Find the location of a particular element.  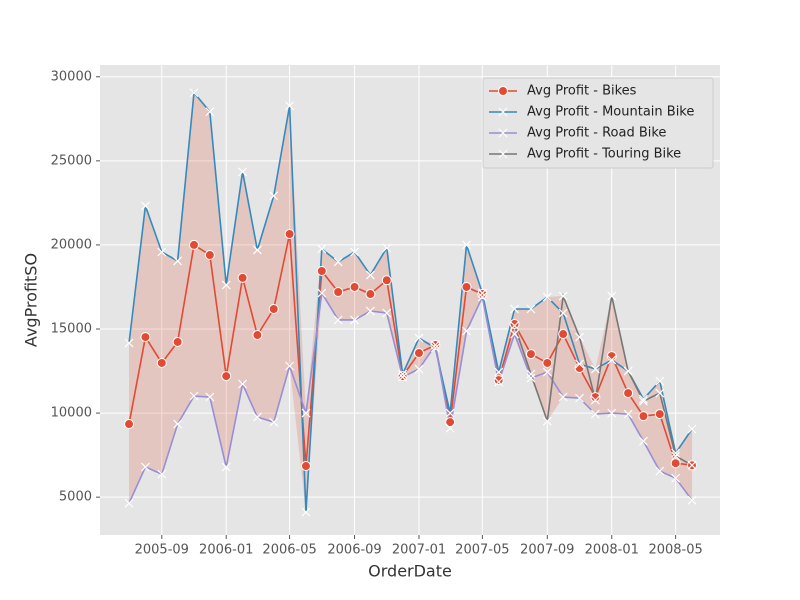

x-tick-label: 2007-01 is located at coordinates (419, 550).